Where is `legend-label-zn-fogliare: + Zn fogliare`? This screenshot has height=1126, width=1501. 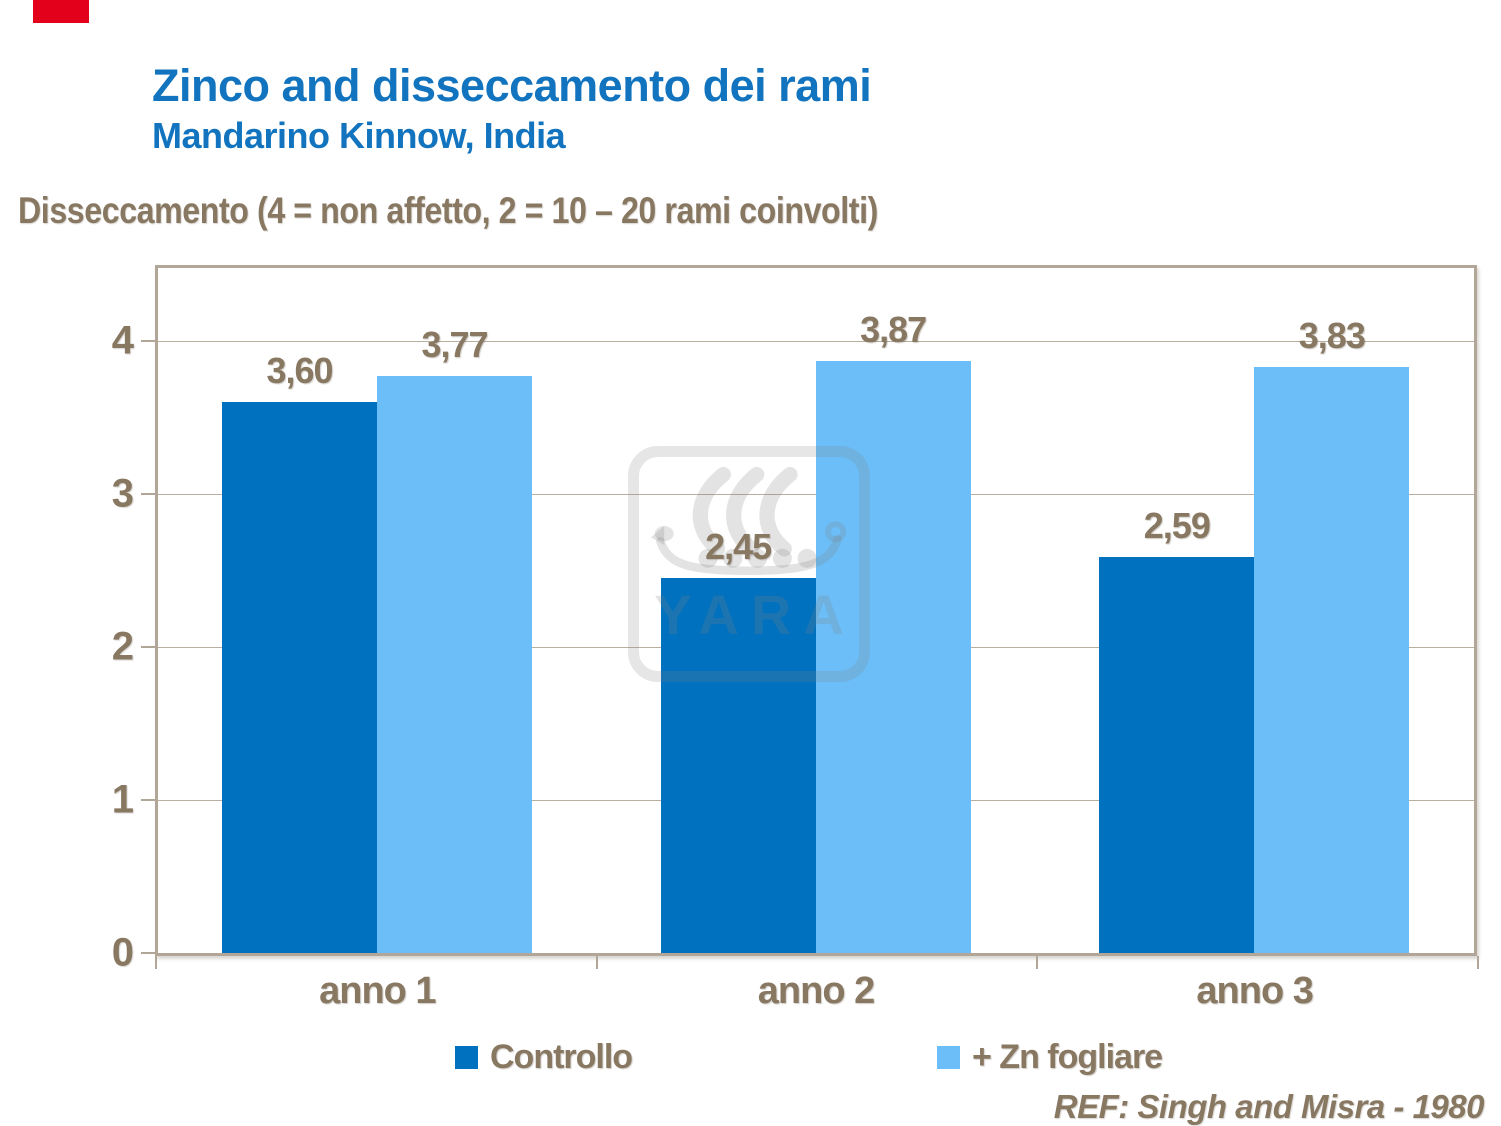
legend-label-zn-fogliare: + Zn fogliare is located at coordinates (1067, 1057).